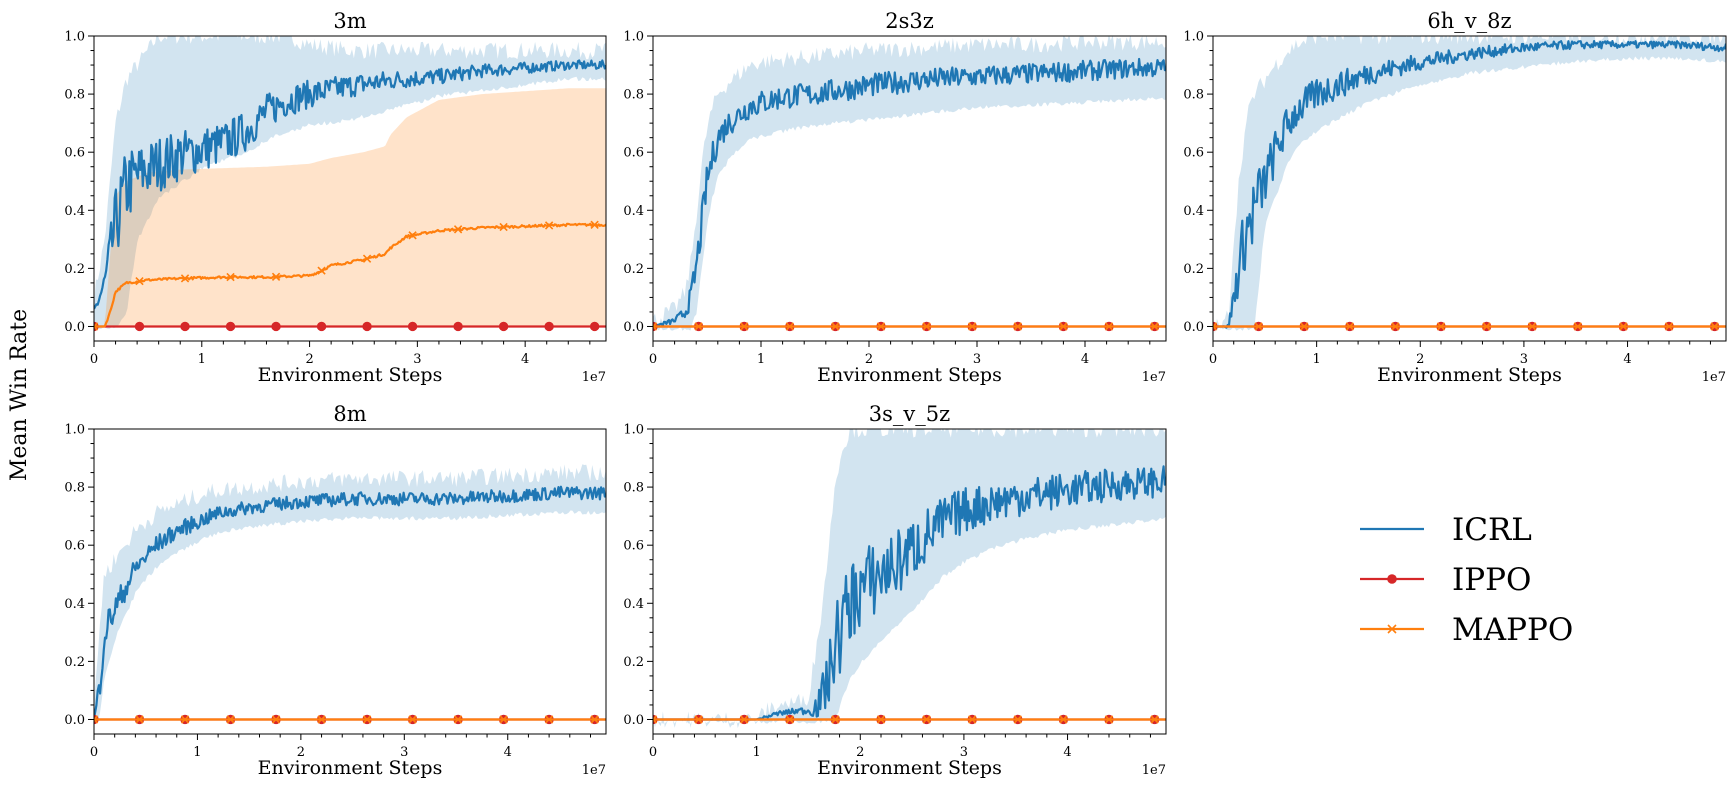  What do you see at coordinates (1469, 185) in the screenshot?
I see `plot-area-6h-v-8z` at bounding box center [1469, 185].